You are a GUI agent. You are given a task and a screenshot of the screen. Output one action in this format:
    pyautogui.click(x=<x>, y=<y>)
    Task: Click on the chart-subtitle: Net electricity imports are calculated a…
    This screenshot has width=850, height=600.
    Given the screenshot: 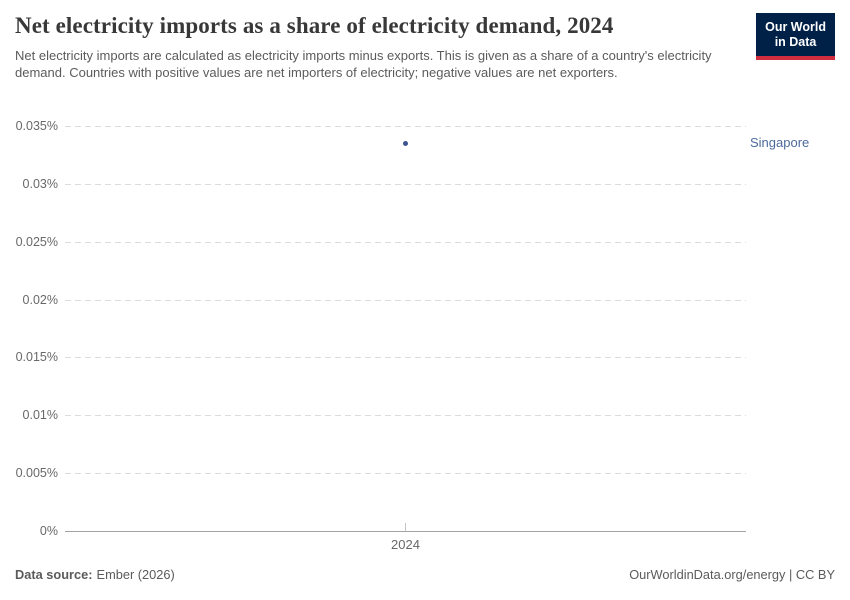 What is the action you would take?
    pyautogui.click(x=363, y=64)
    